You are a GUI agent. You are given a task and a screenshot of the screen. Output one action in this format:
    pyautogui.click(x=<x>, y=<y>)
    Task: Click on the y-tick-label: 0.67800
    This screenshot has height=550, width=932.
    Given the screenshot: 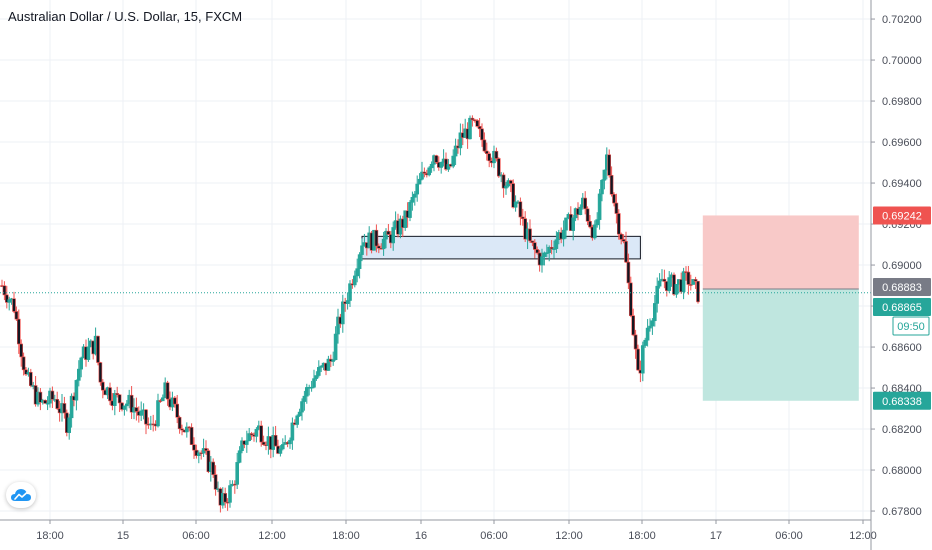 What is the action you would take?
    pyautogui.click(x=902, y=512)
    